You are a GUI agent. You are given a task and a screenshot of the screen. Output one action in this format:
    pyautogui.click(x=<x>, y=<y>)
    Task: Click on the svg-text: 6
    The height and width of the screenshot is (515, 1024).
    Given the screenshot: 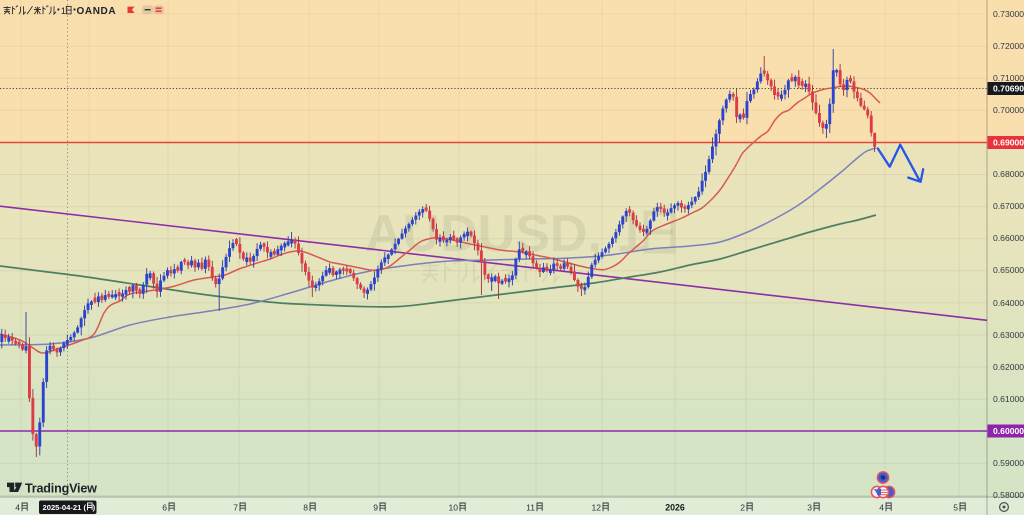 What is the action you would take?
    pyautogui.click(x=164, y=508)
    